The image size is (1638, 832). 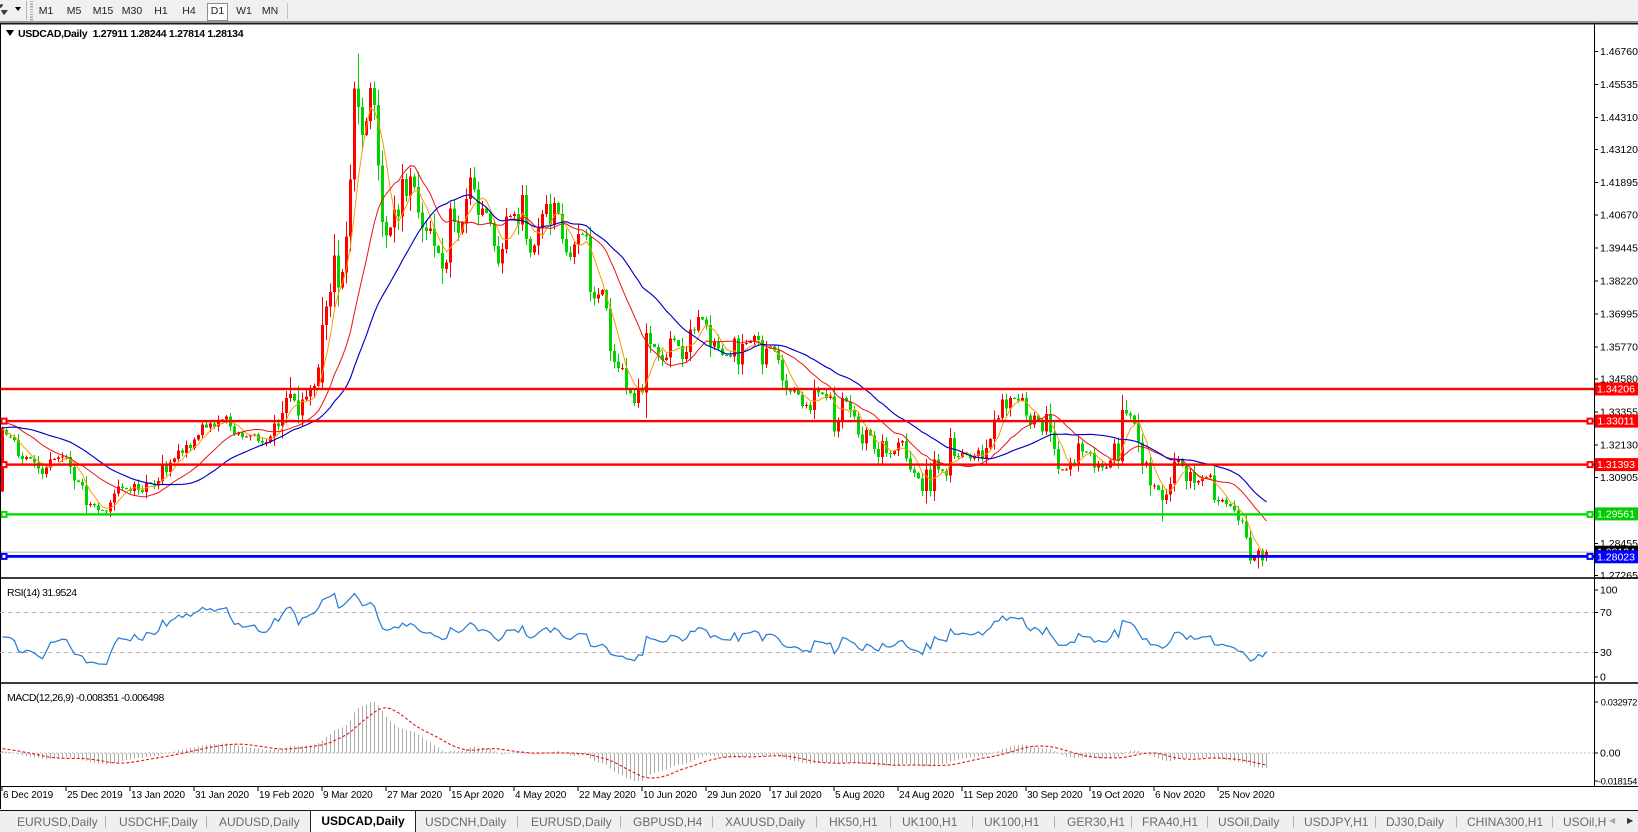 I want to click on svg-text: 0.00, so click(x=1610, y=754).